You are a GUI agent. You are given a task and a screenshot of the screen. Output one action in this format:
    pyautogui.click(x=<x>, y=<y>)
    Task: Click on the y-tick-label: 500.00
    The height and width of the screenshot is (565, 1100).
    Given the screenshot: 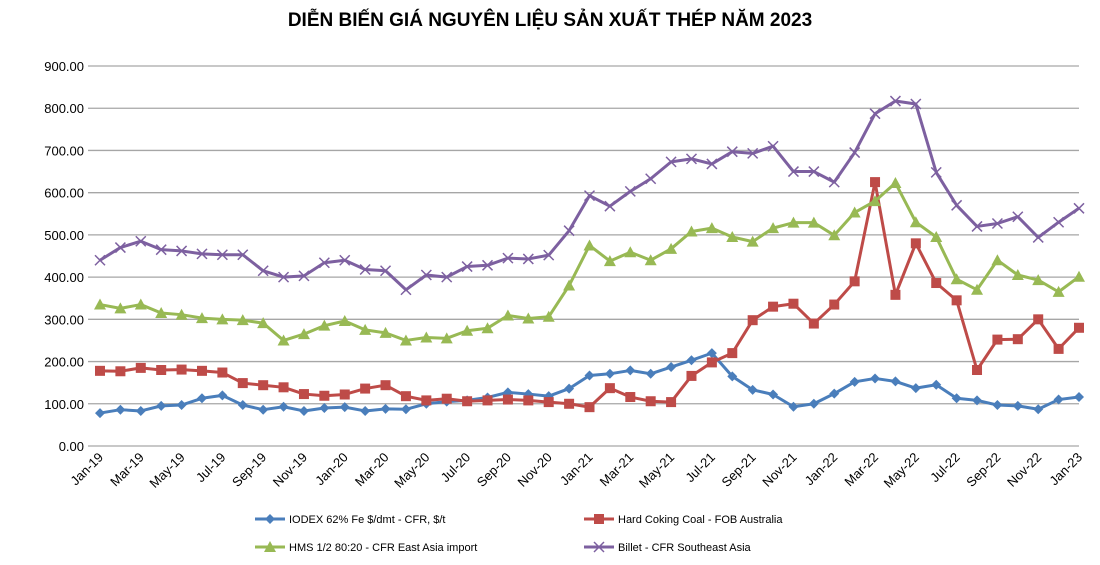 What is the action you would take?
    pyautogui.click(x=64, y=235)
    